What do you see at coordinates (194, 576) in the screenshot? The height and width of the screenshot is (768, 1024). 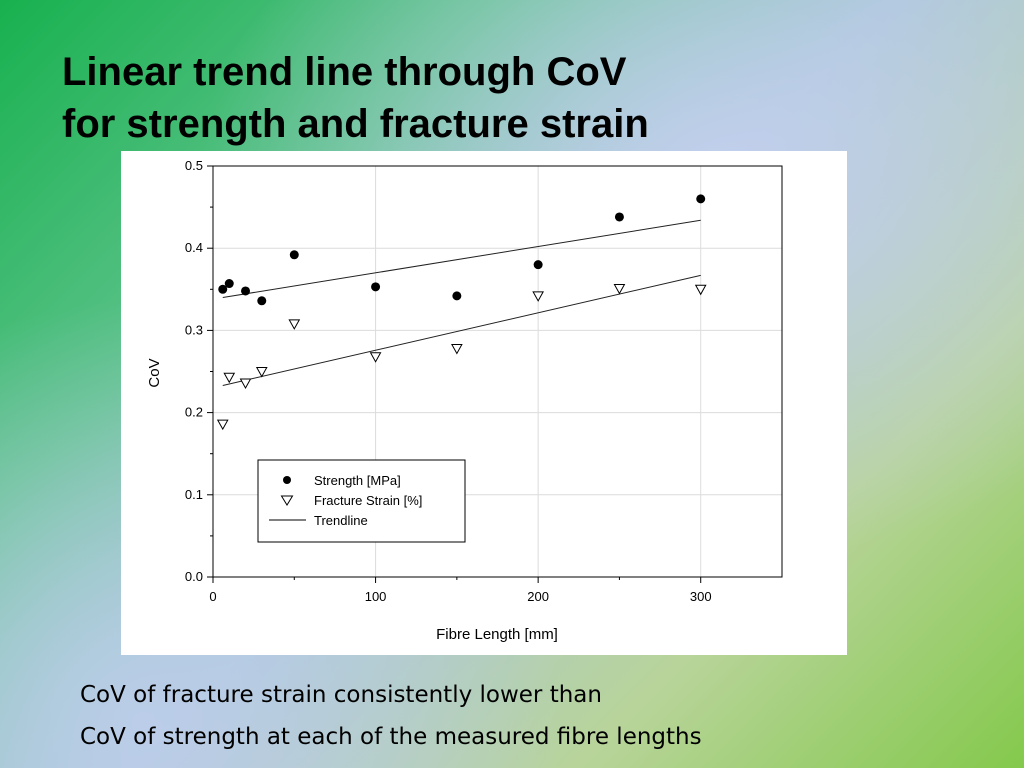 I see `y-tick-label: 0.0` at bounding box center [194, 576].